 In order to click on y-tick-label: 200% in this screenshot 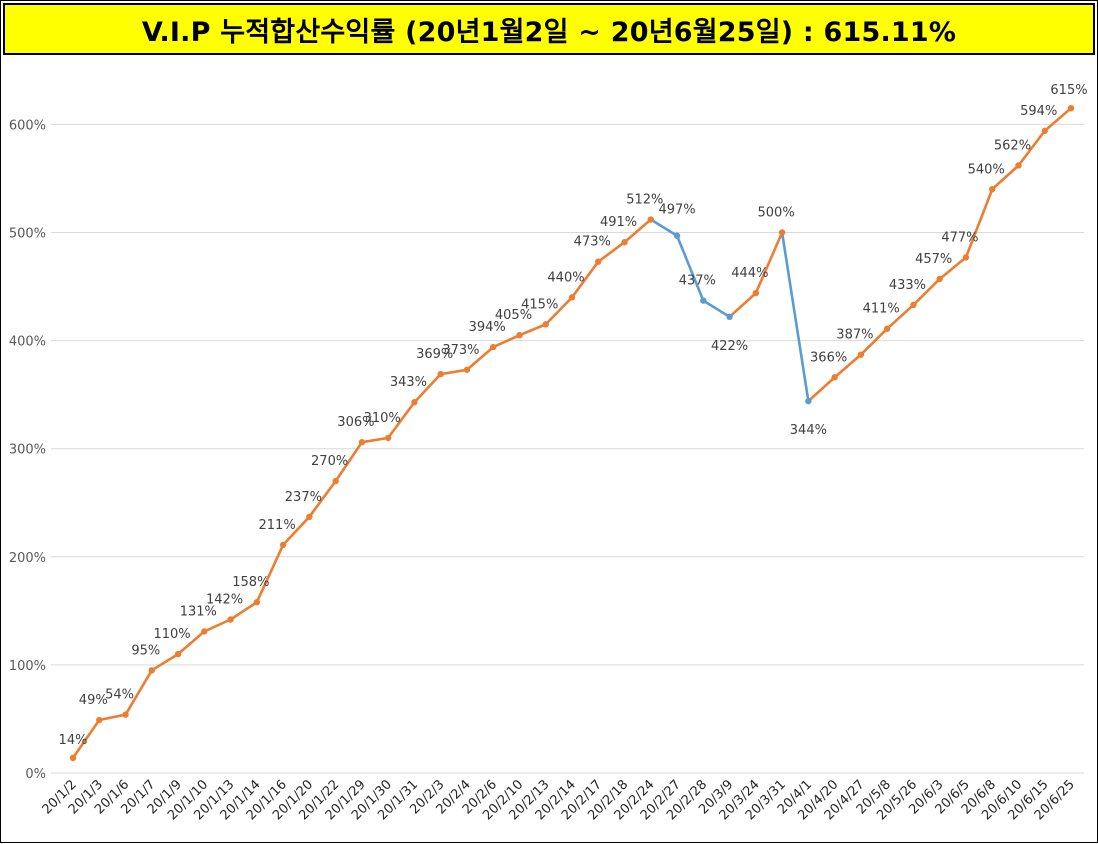, I will do `click(27, 558)`.